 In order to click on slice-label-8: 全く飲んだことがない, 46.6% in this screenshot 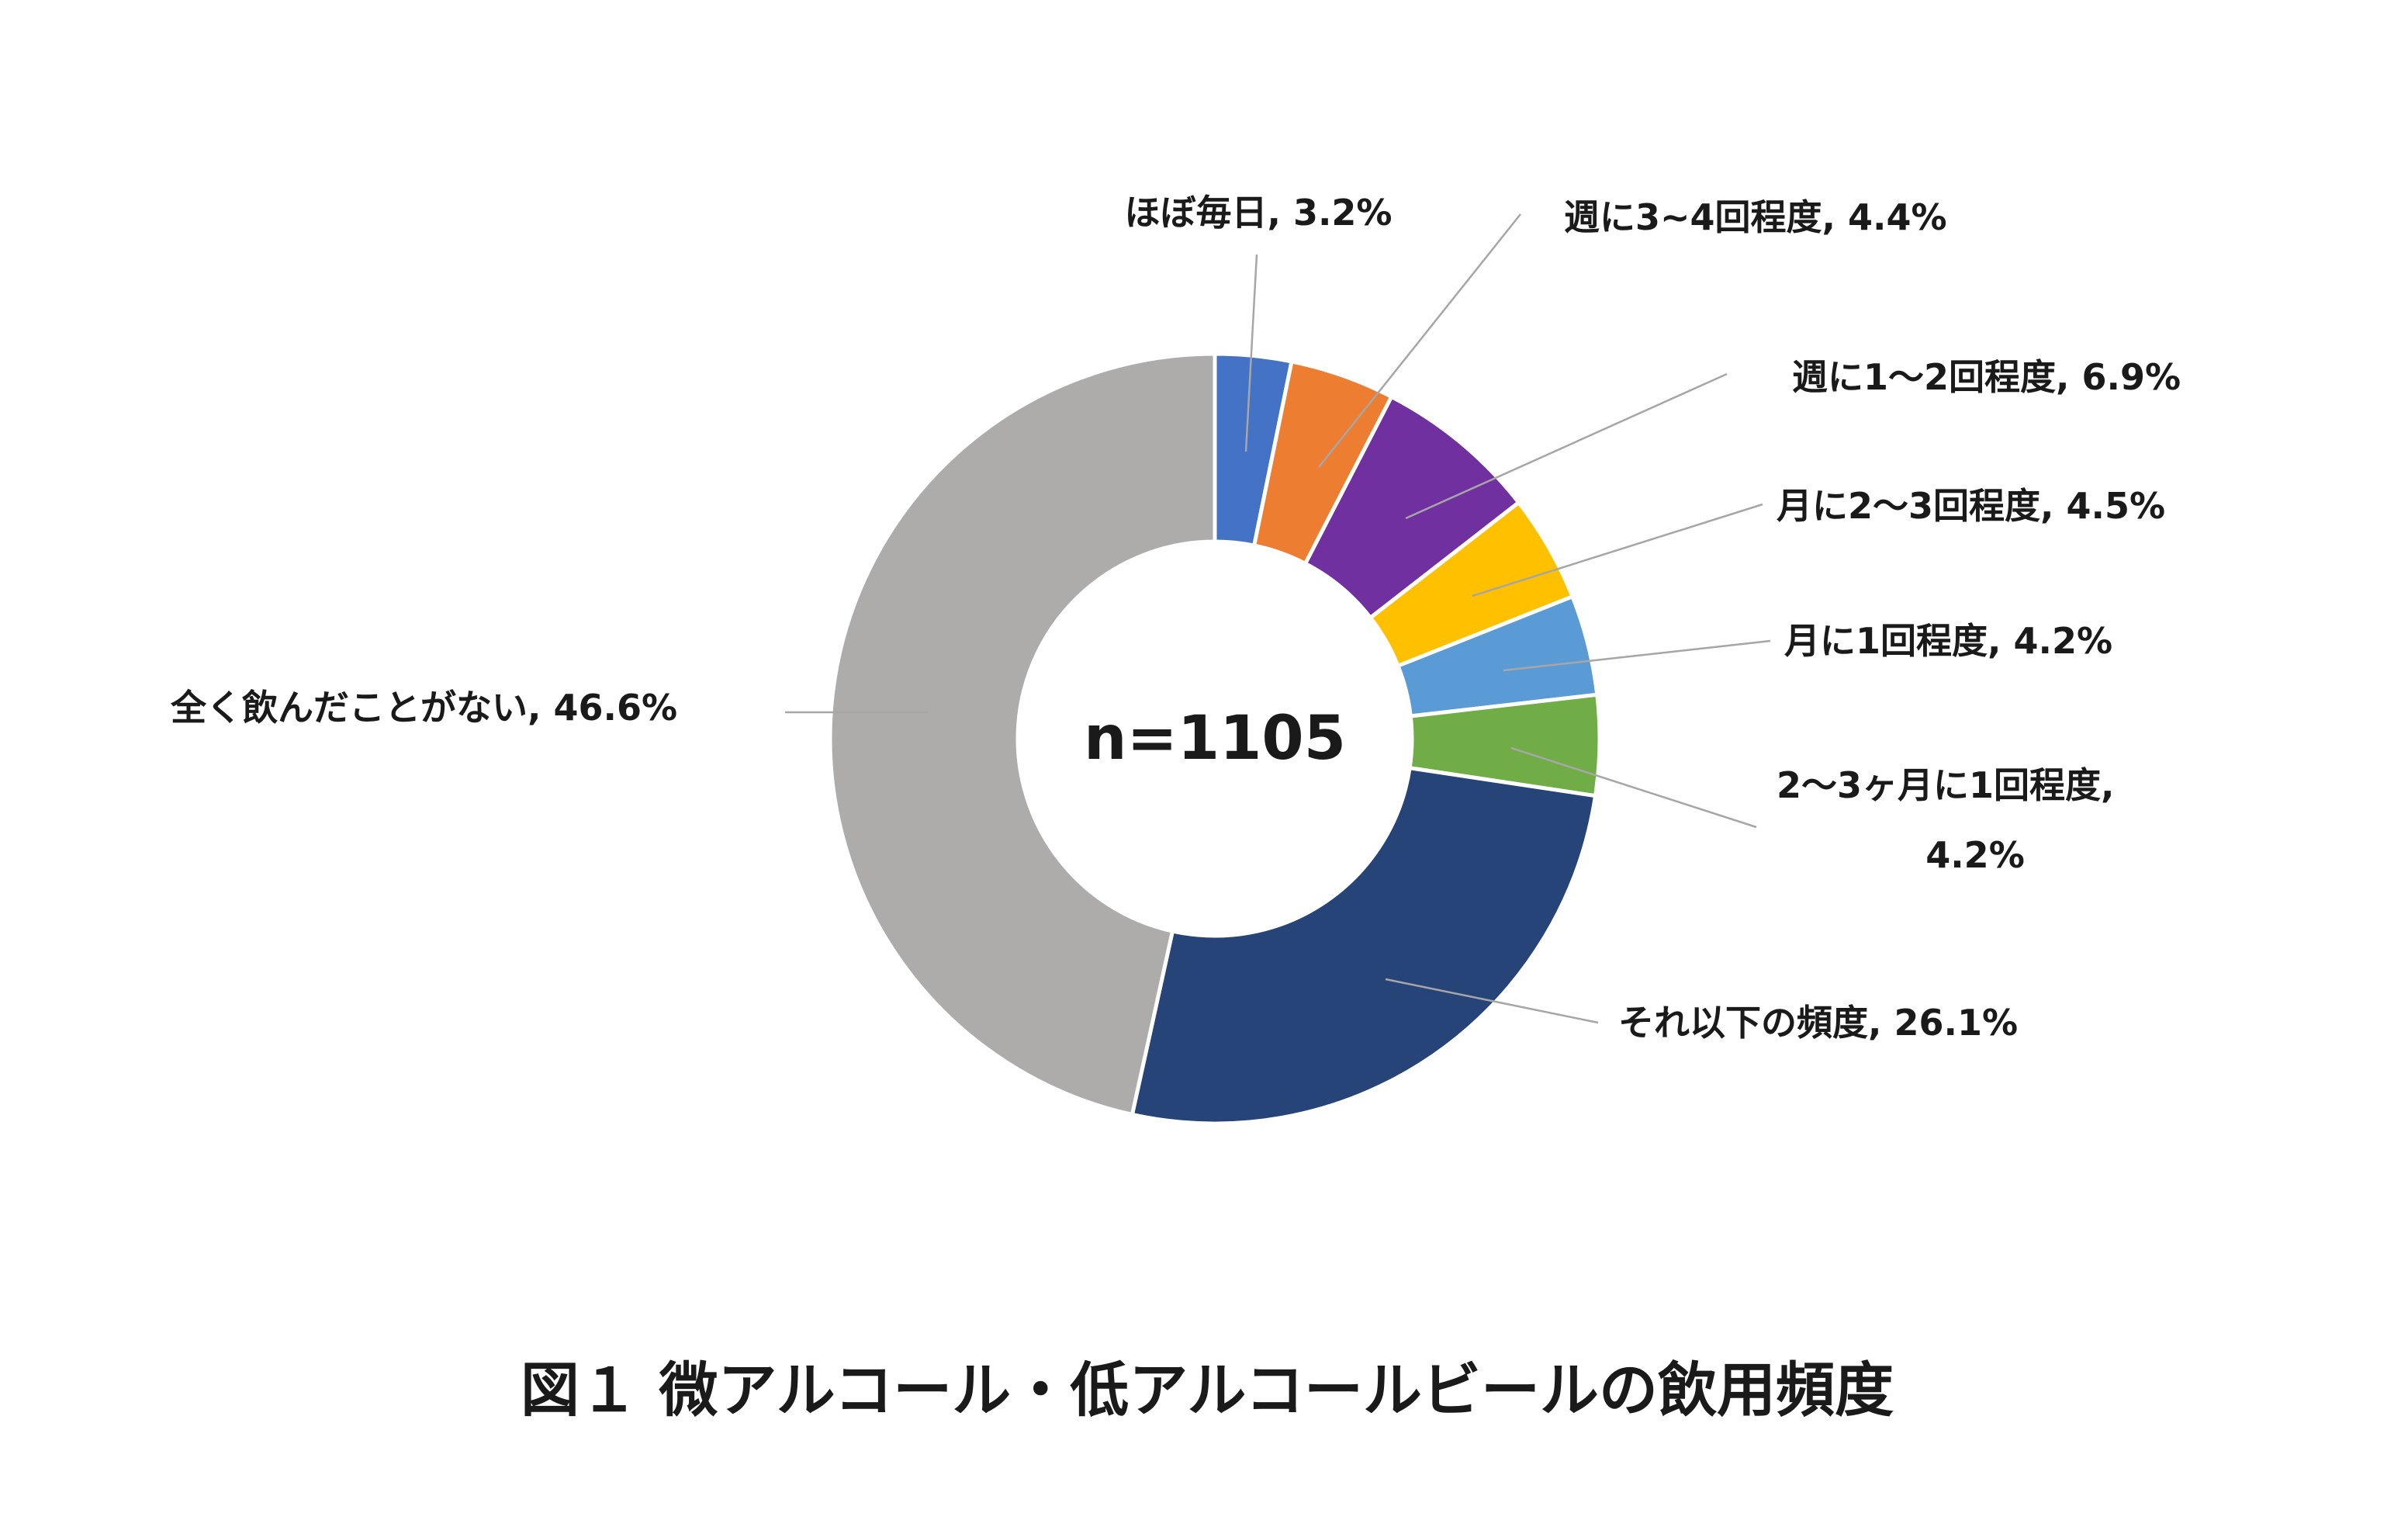, I will do `click(423, 708)`.